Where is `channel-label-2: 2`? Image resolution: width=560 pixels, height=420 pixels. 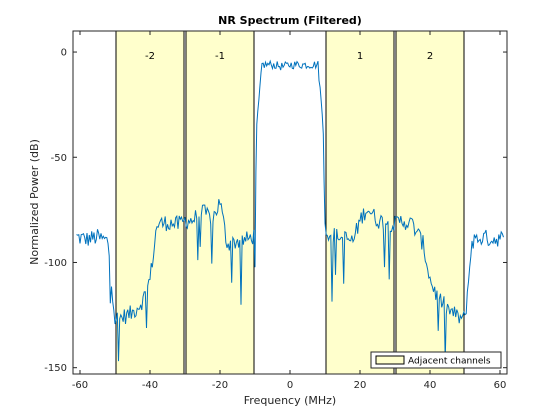
channel-label-2: 2 is located at coordinates (430, 56).